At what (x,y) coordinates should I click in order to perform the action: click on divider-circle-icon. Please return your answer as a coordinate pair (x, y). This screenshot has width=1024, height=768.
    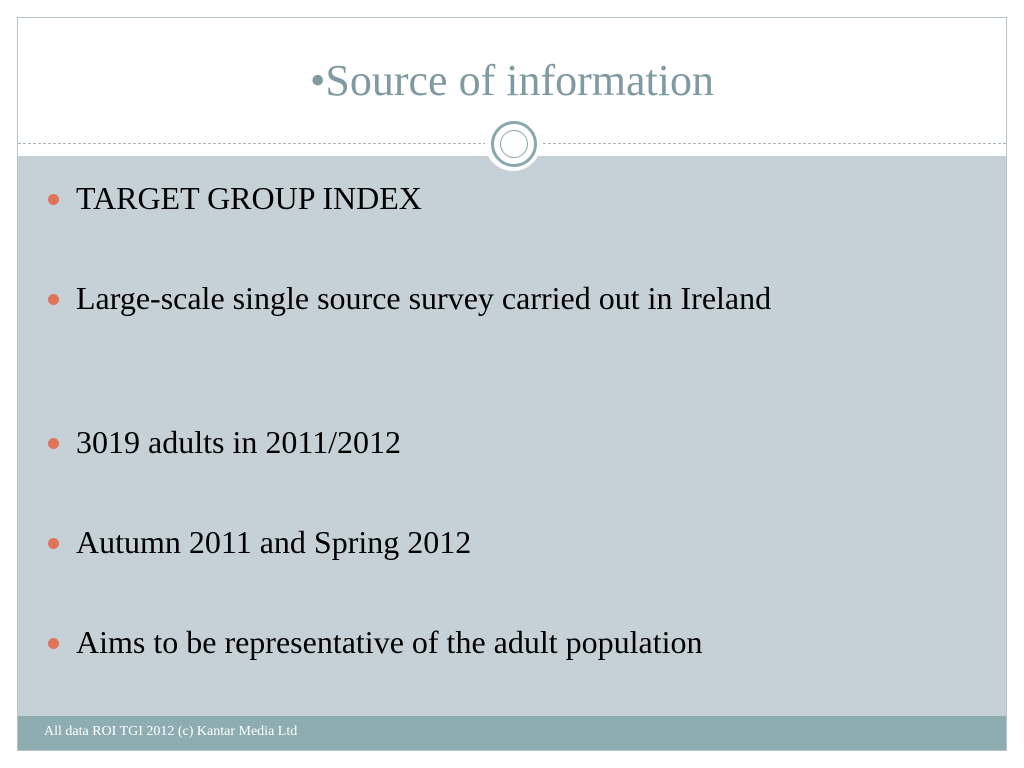
    Looking at the image, I should click on (514, 144).